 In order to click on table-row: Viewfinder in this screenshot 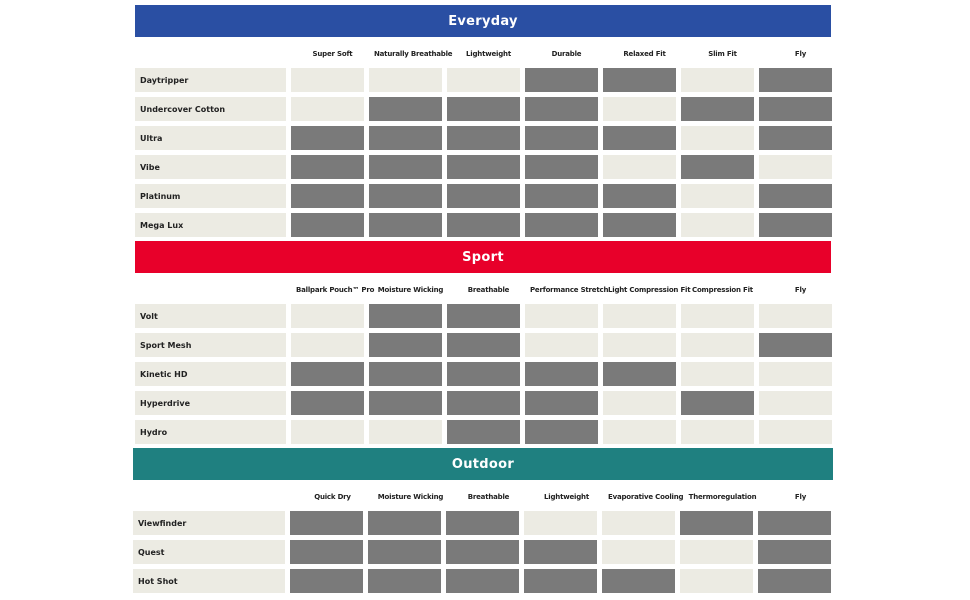, I will do `click(485, 523)`.